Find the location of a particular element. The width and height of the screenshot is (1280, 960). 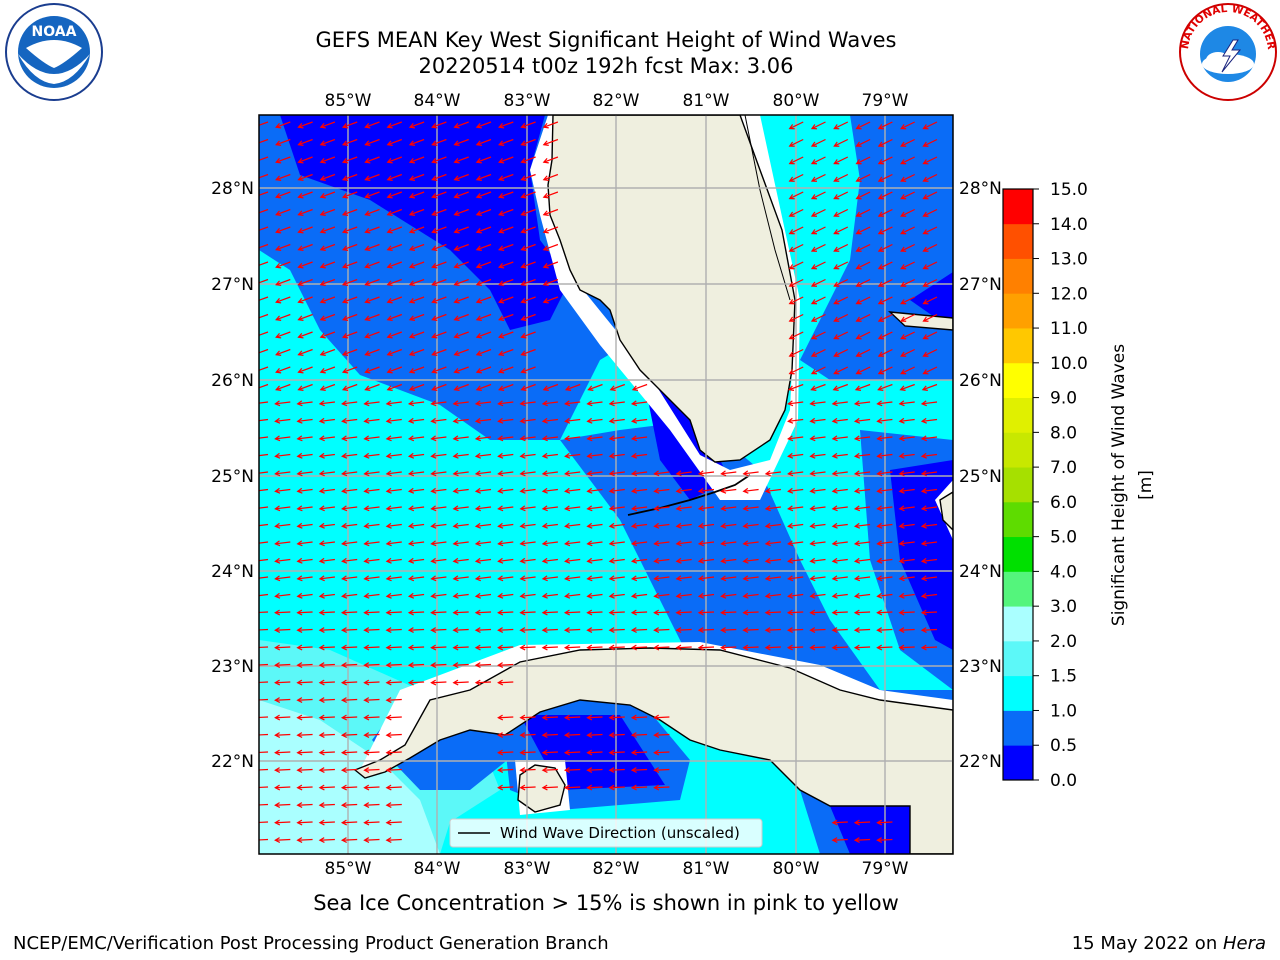

map-legend: Wind Wave Direction (unscaled) is located at coordinates (606, 833).